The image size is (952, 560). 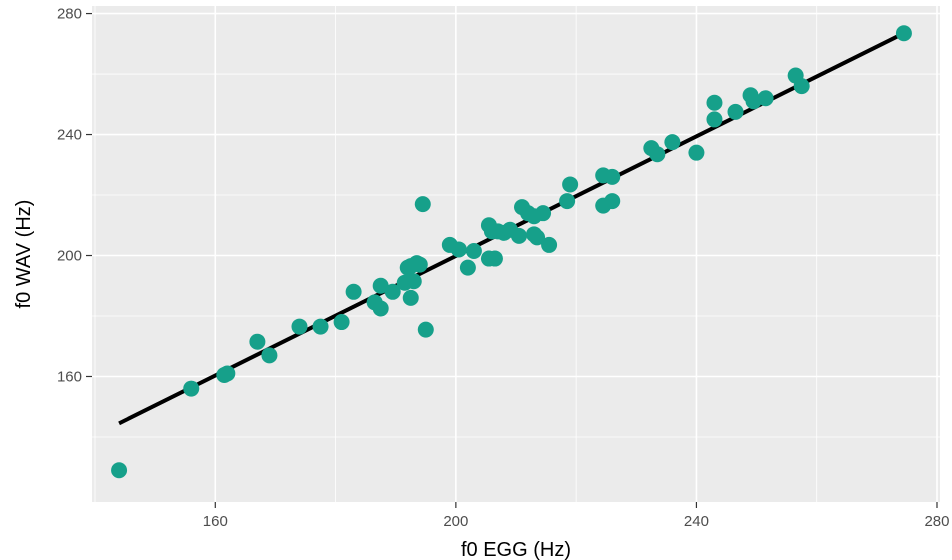 I want to click on y-tick-label: 280, so click(x=69, y=14).